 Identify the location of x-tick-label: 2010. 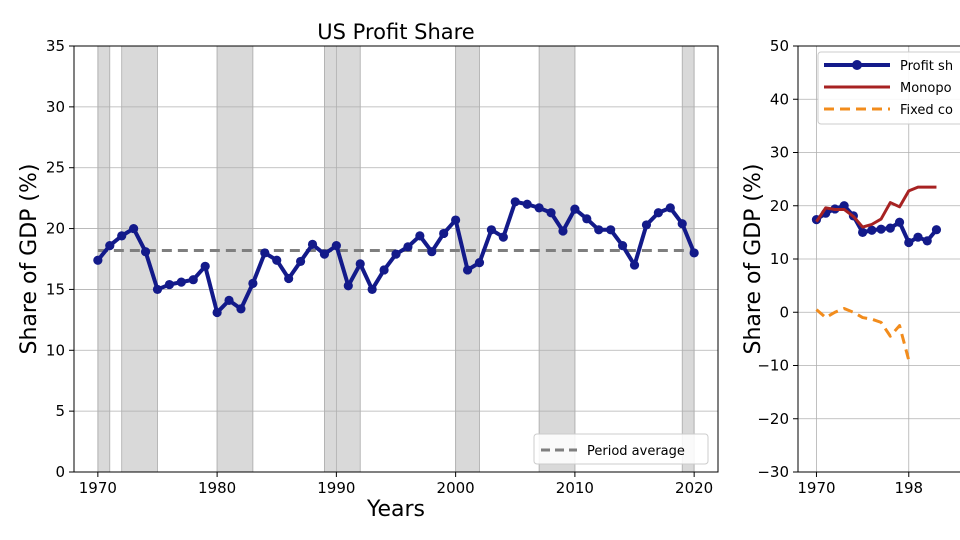
(575, 488).